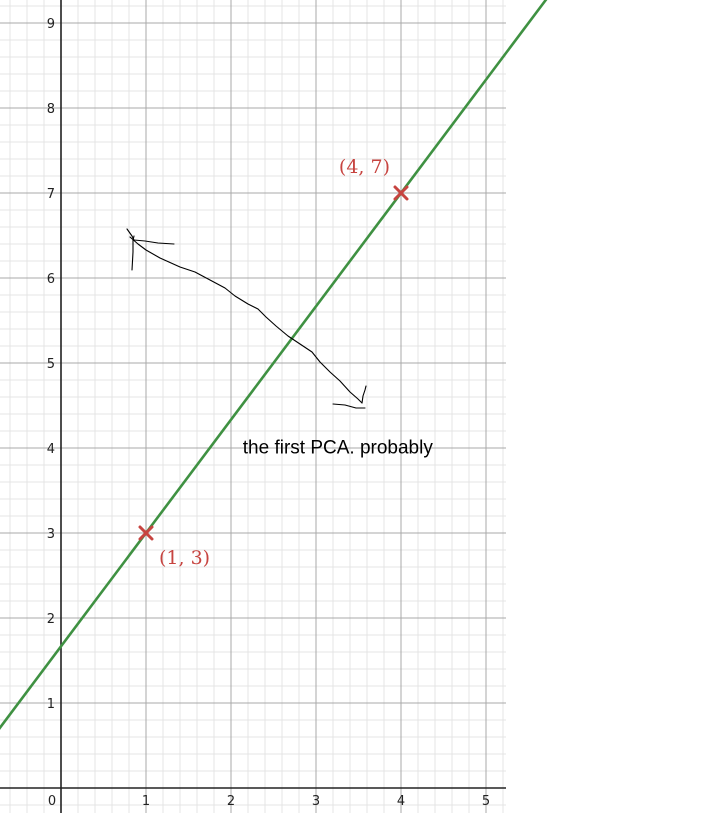 This screenshot has width=702, height=813. What do you see at coordinates (51, 364) in the screenshot?
I see `y-tick-label: 5` at bounding box center [51, 364].